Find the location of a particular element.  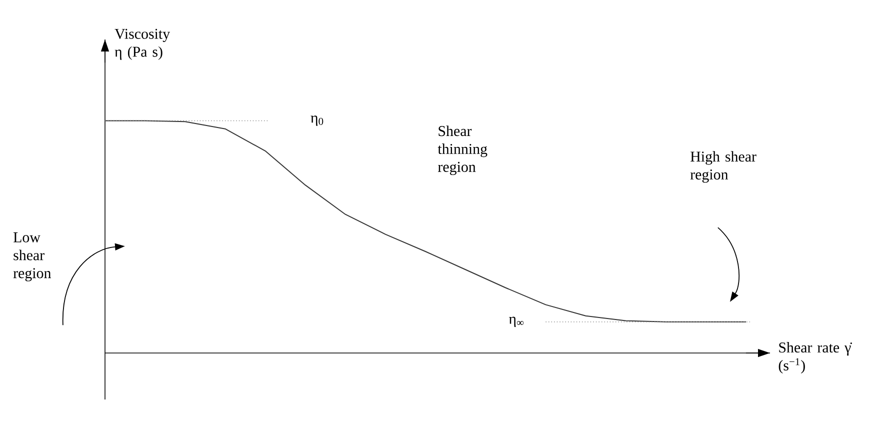

text: Low shear region is located at coordinates (32, 257).